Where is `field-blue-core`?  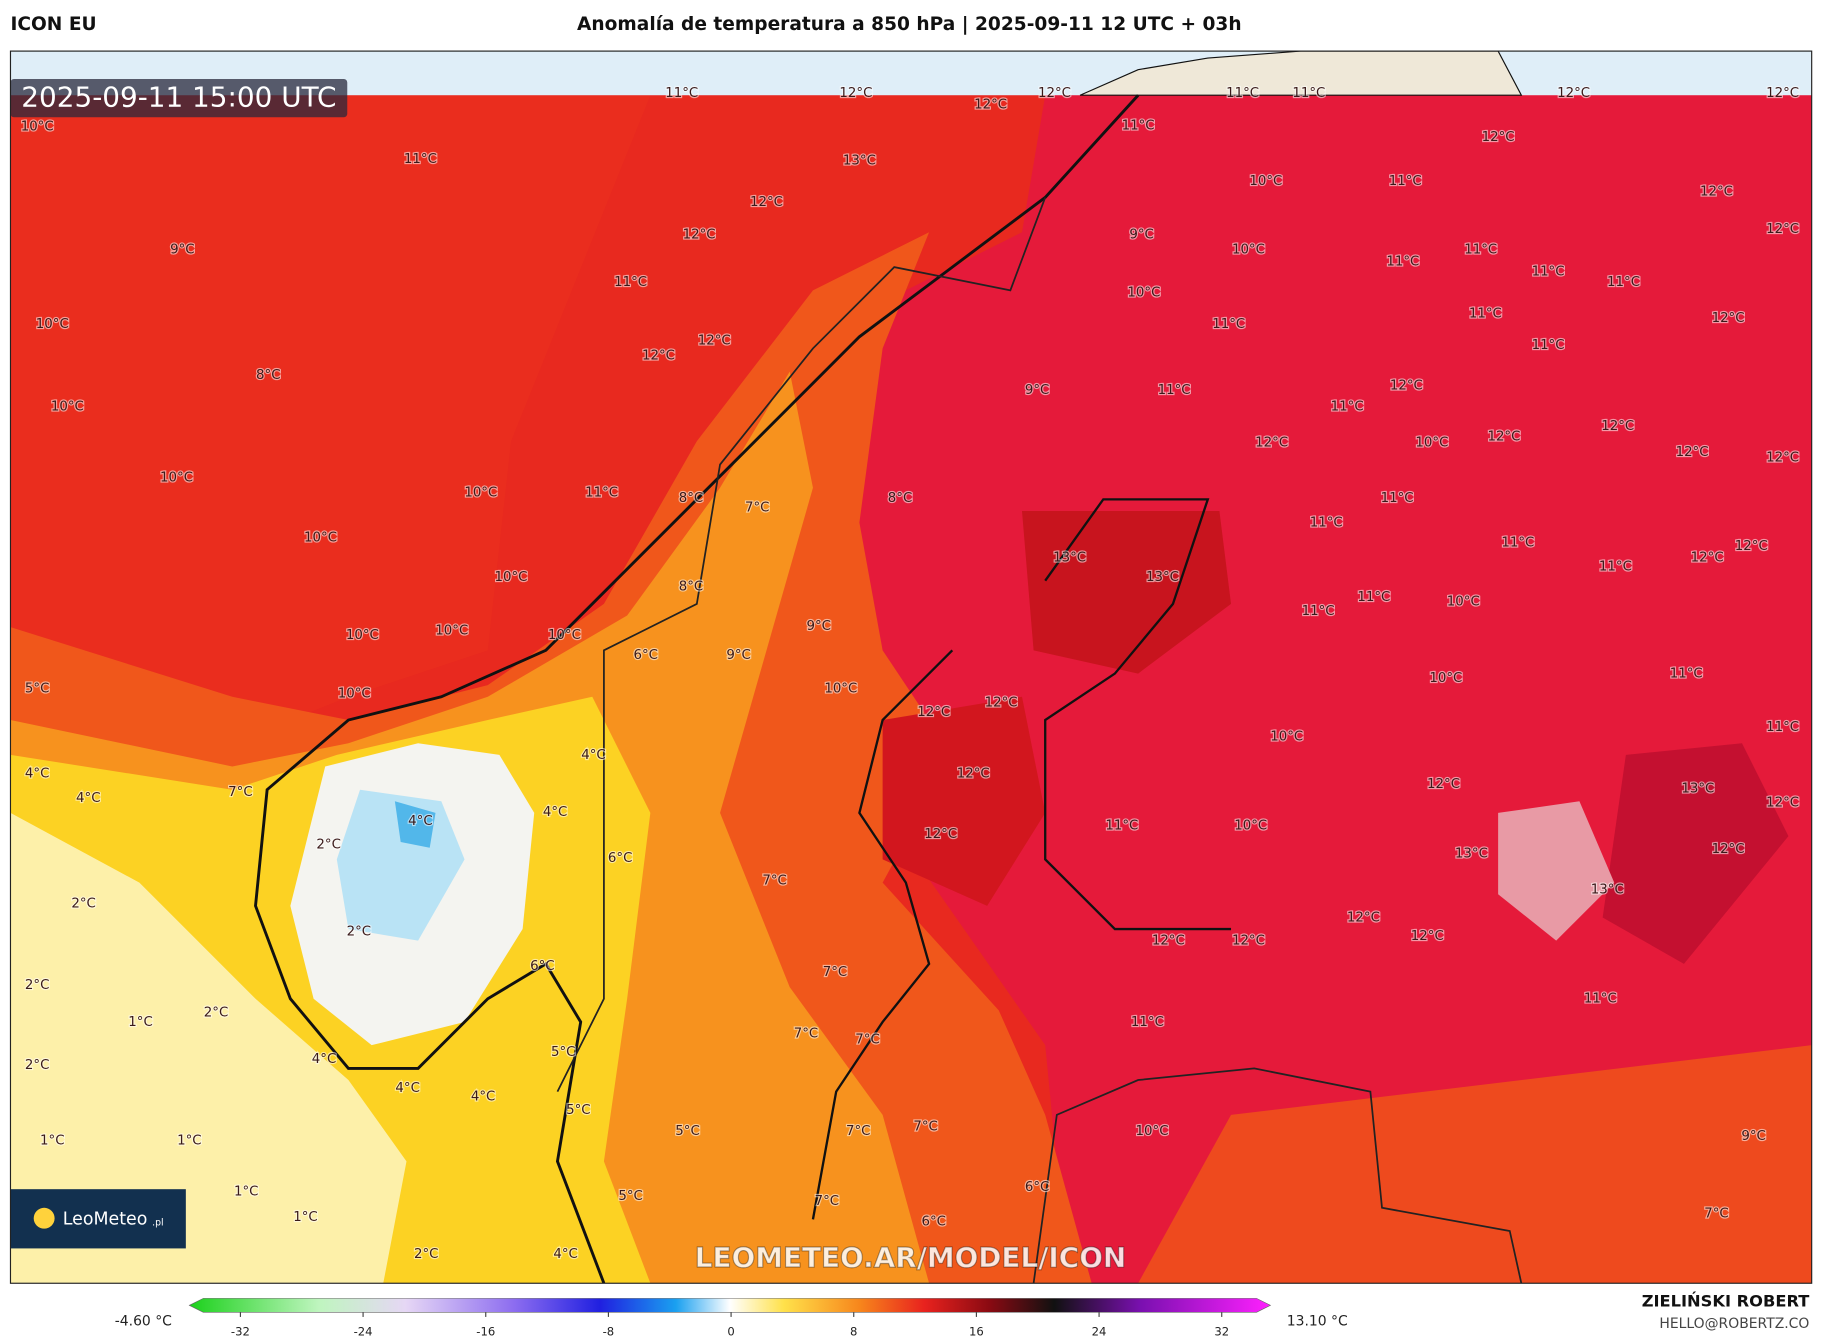 field-blue-core is located at coordinates (415, 824).